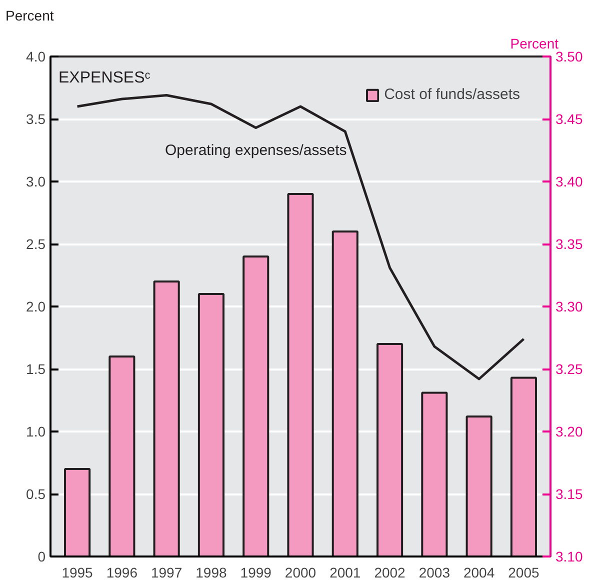 This screenshot has height=586, width=610. What do you see at coordinates (36, 306) in the screenshot?
I see `y-tick-label: 2.0` at bounding box center [36, 306].